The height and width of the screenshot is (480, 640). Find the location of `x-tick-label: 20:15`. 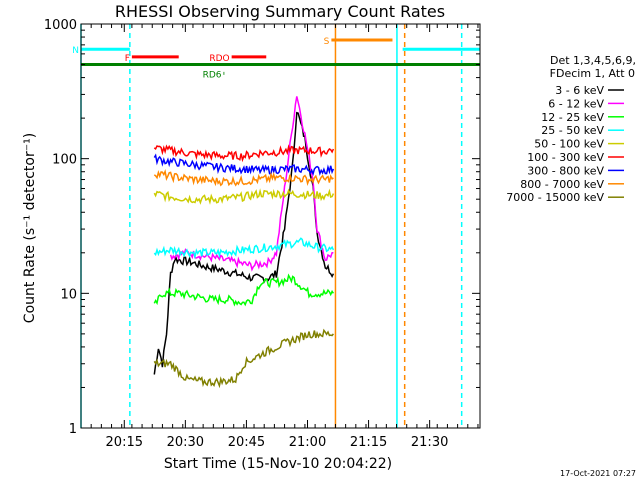

x-tick-label: 20:15 is located at coordinates (124, 442).